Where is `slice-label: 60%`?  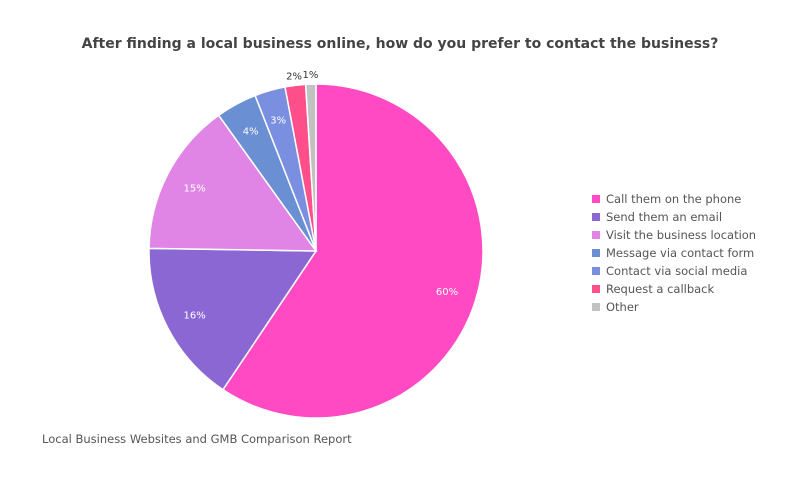 slice-label: 60% is located at coordinates (447, 292).